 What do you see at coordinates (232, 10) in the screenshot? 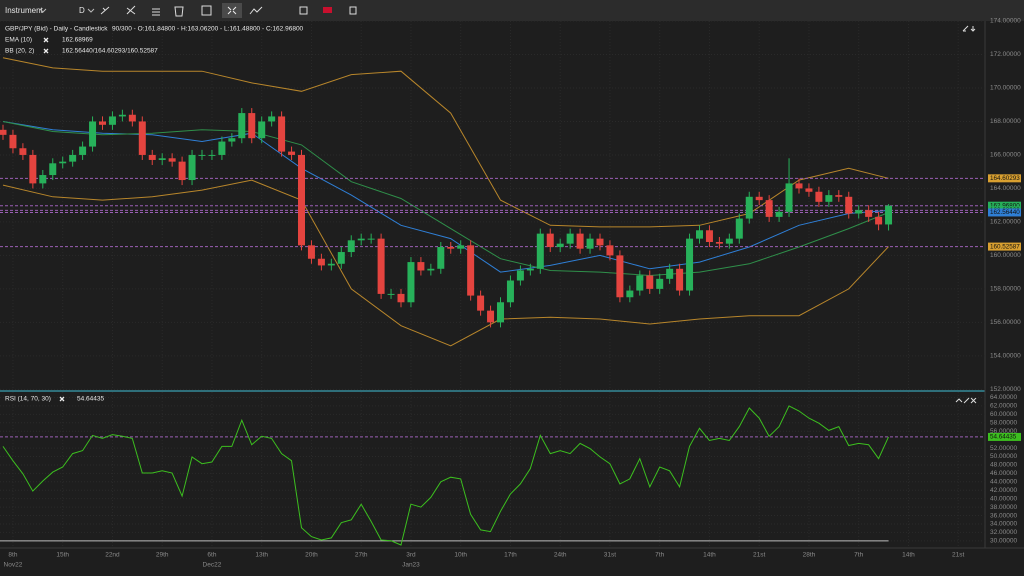
I see `fit-button` at bounding box center [232, 10].